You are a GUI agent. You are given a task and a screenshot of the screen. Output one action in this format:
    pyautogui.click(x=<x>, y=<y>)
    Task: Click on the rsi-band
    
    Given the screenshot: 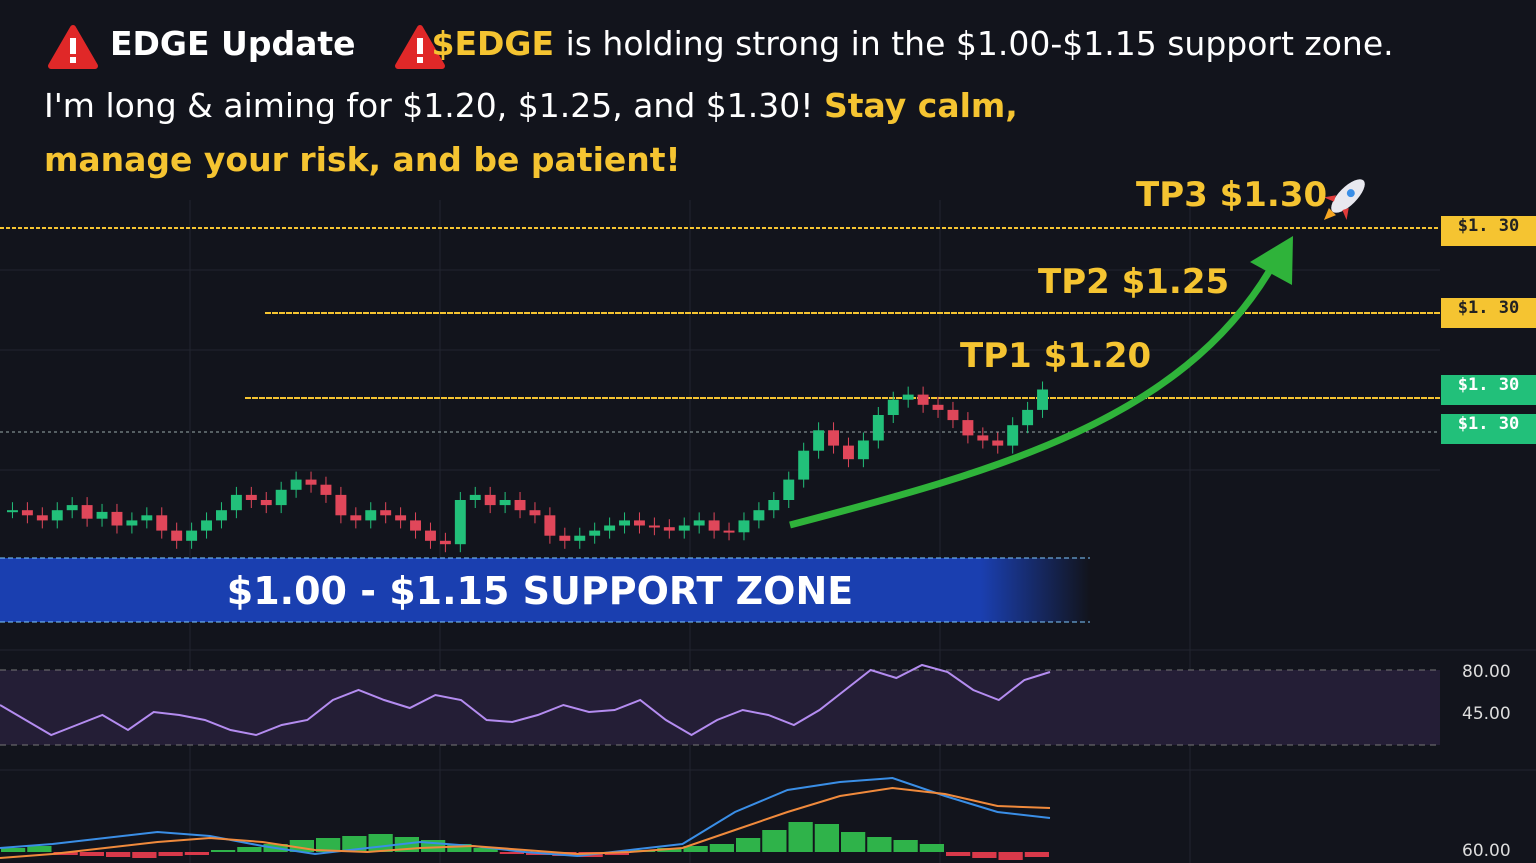 What is the action you would take?
    pyautogui.click(x=720, y=707)
    